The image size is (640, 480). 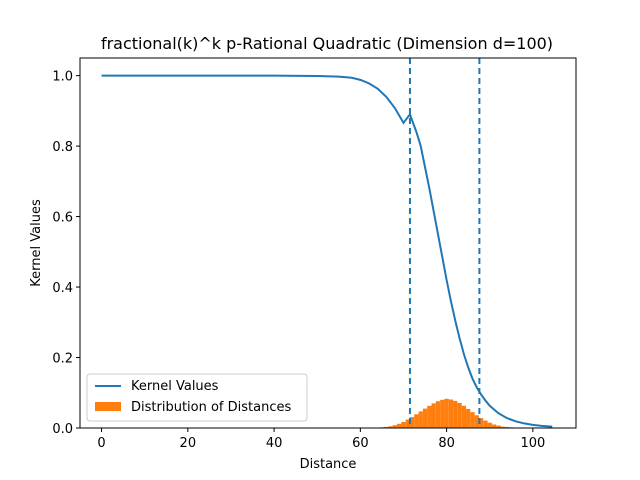 What do you see at coordinates (62, 77) in the screenshot?
I see `y-tick-label: 1.0` at bounding box center [62, 77].